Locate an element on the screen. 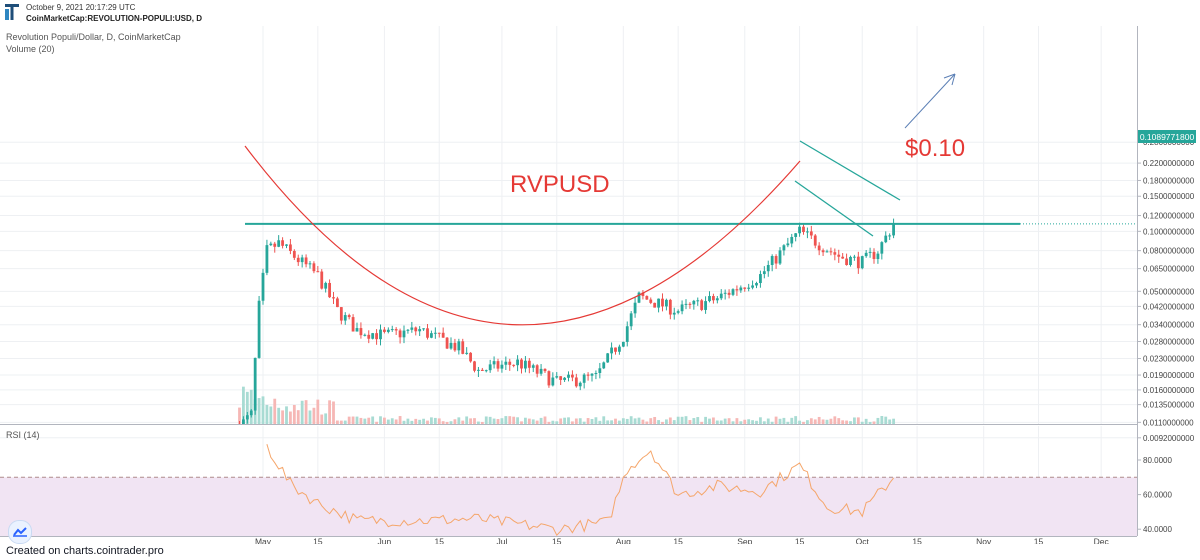  flag-lower-line is located at coordinates (834, 208).